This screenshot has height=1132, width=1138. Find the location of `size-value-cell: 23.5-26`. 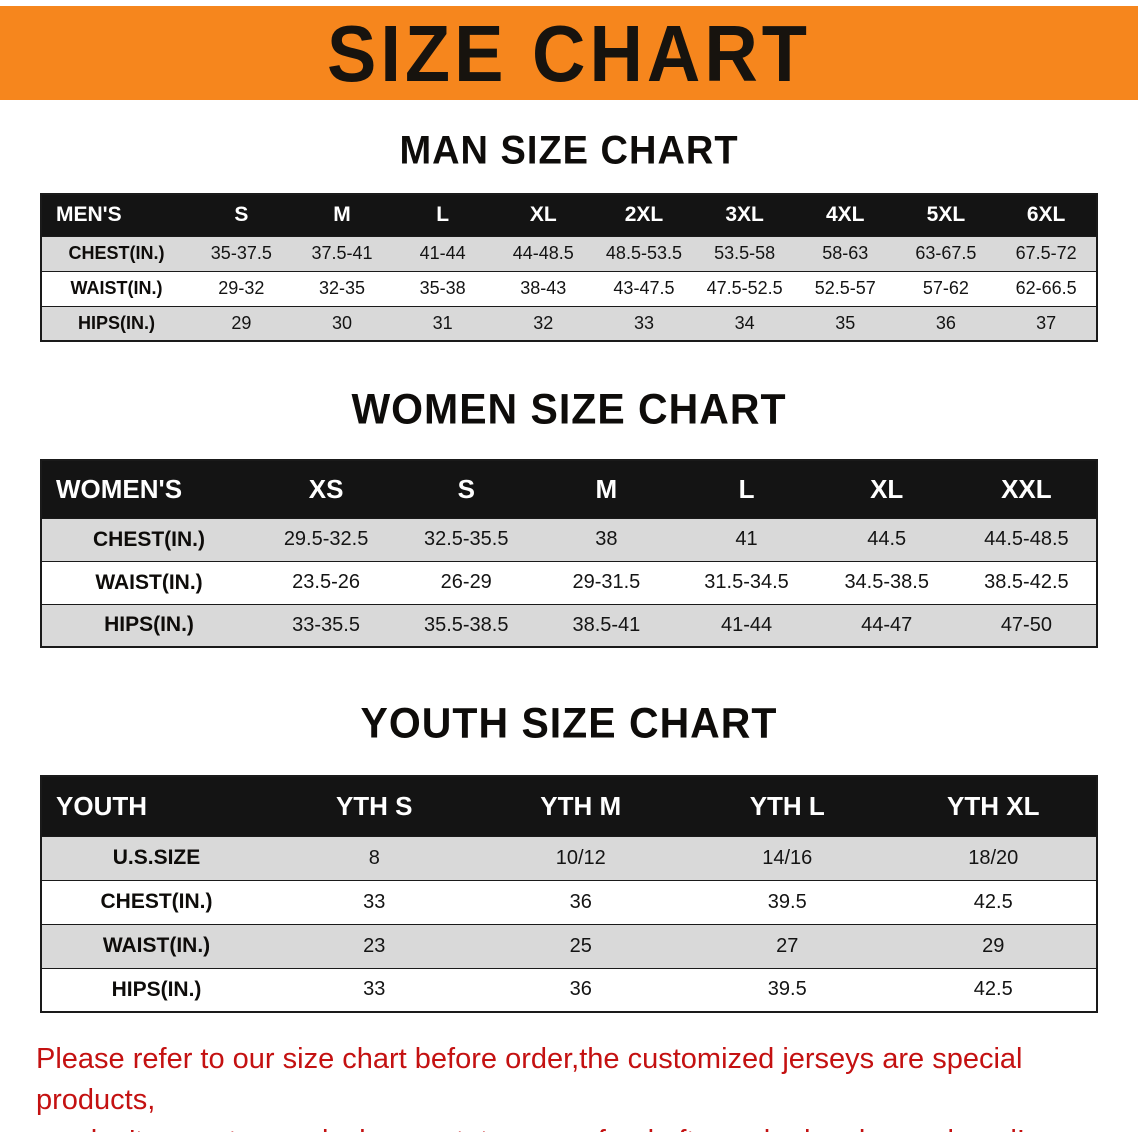

size-value-cell: 23.5-26 is located at coordinates (326, 582).